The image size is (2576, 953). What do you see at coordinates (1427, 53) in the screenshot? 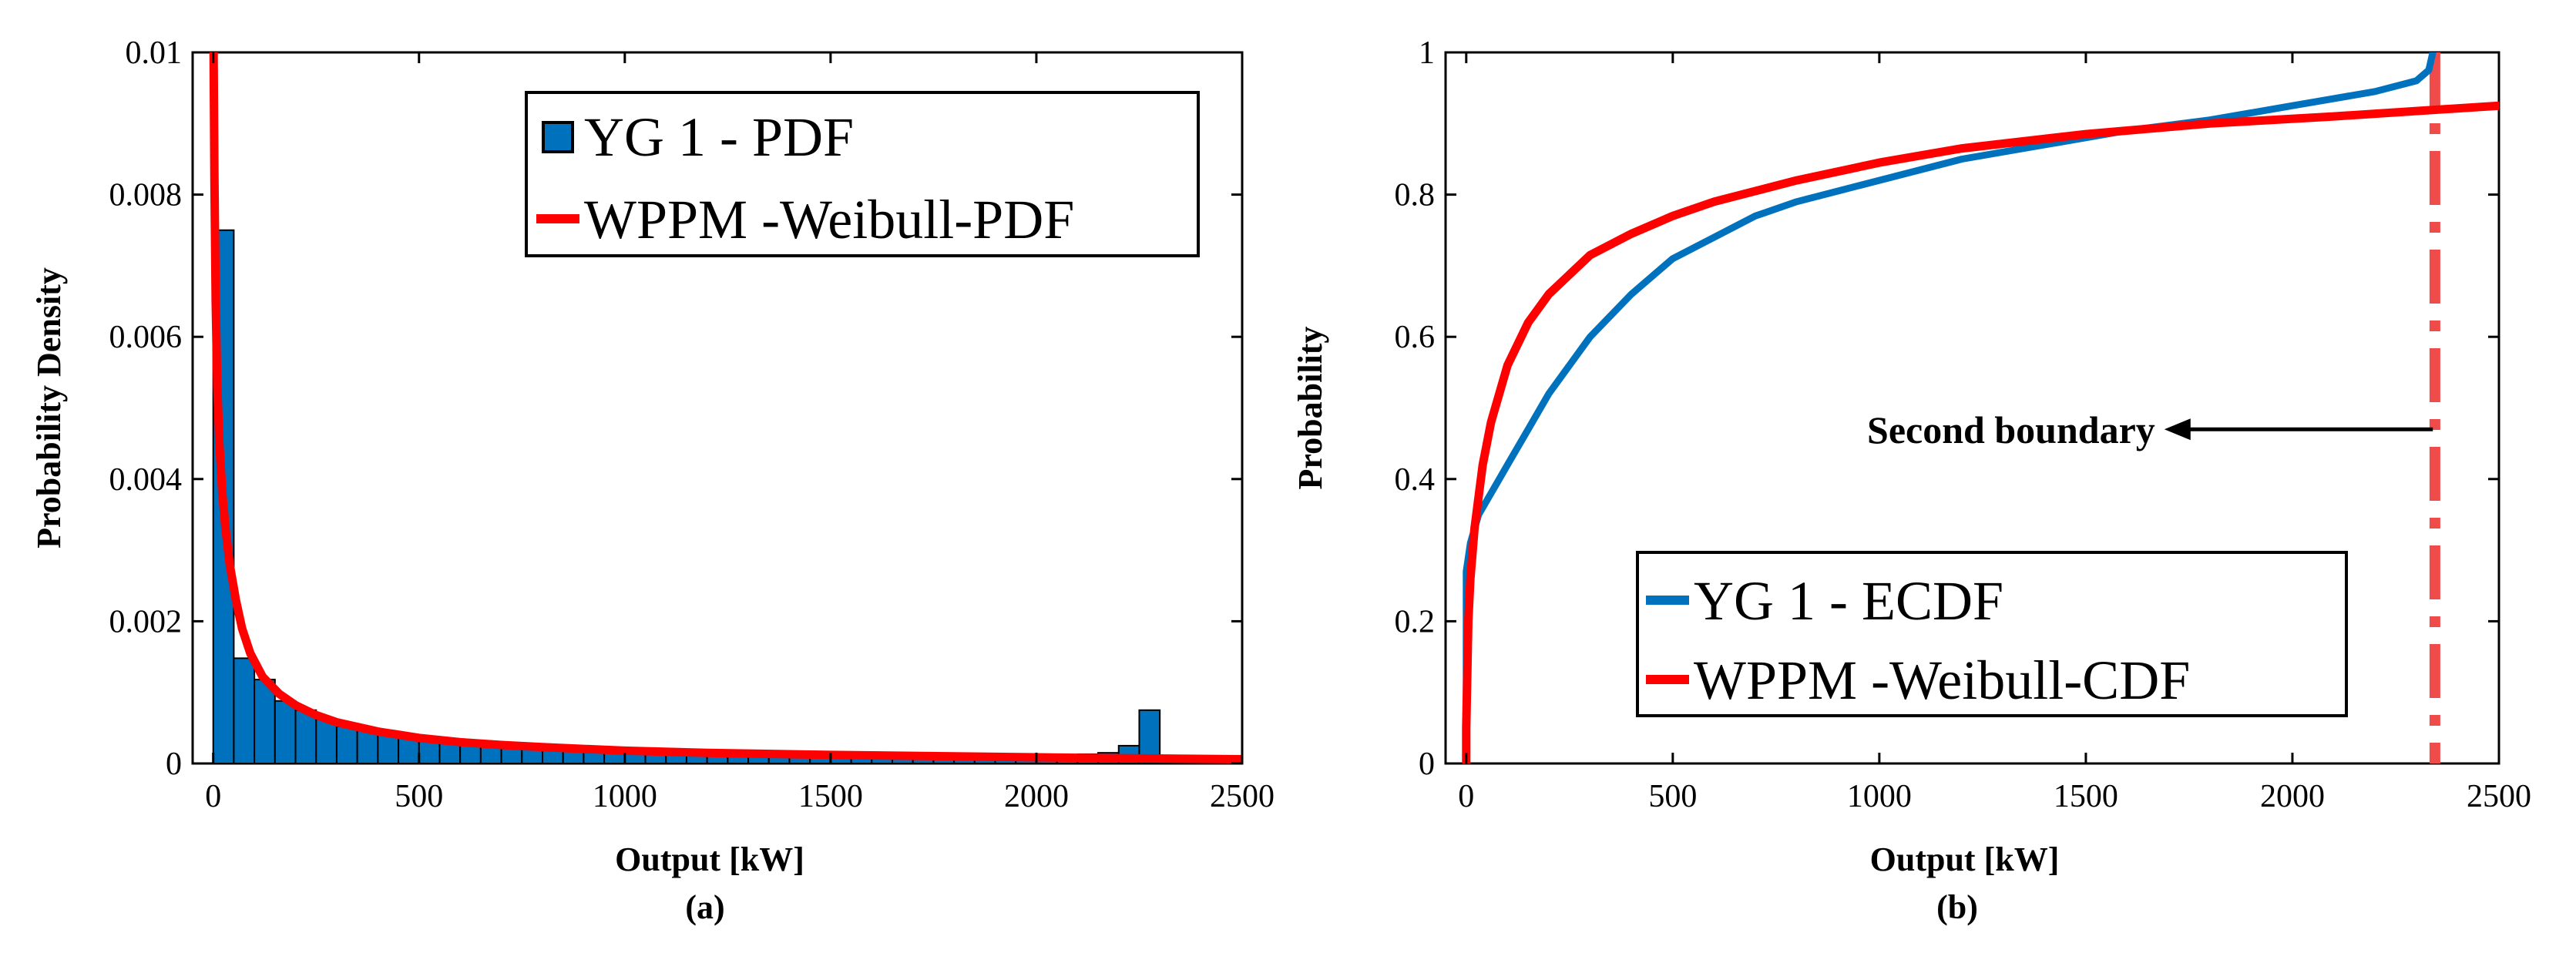
I see `y-tick-label: 1` at bounding box center [1427, 53].